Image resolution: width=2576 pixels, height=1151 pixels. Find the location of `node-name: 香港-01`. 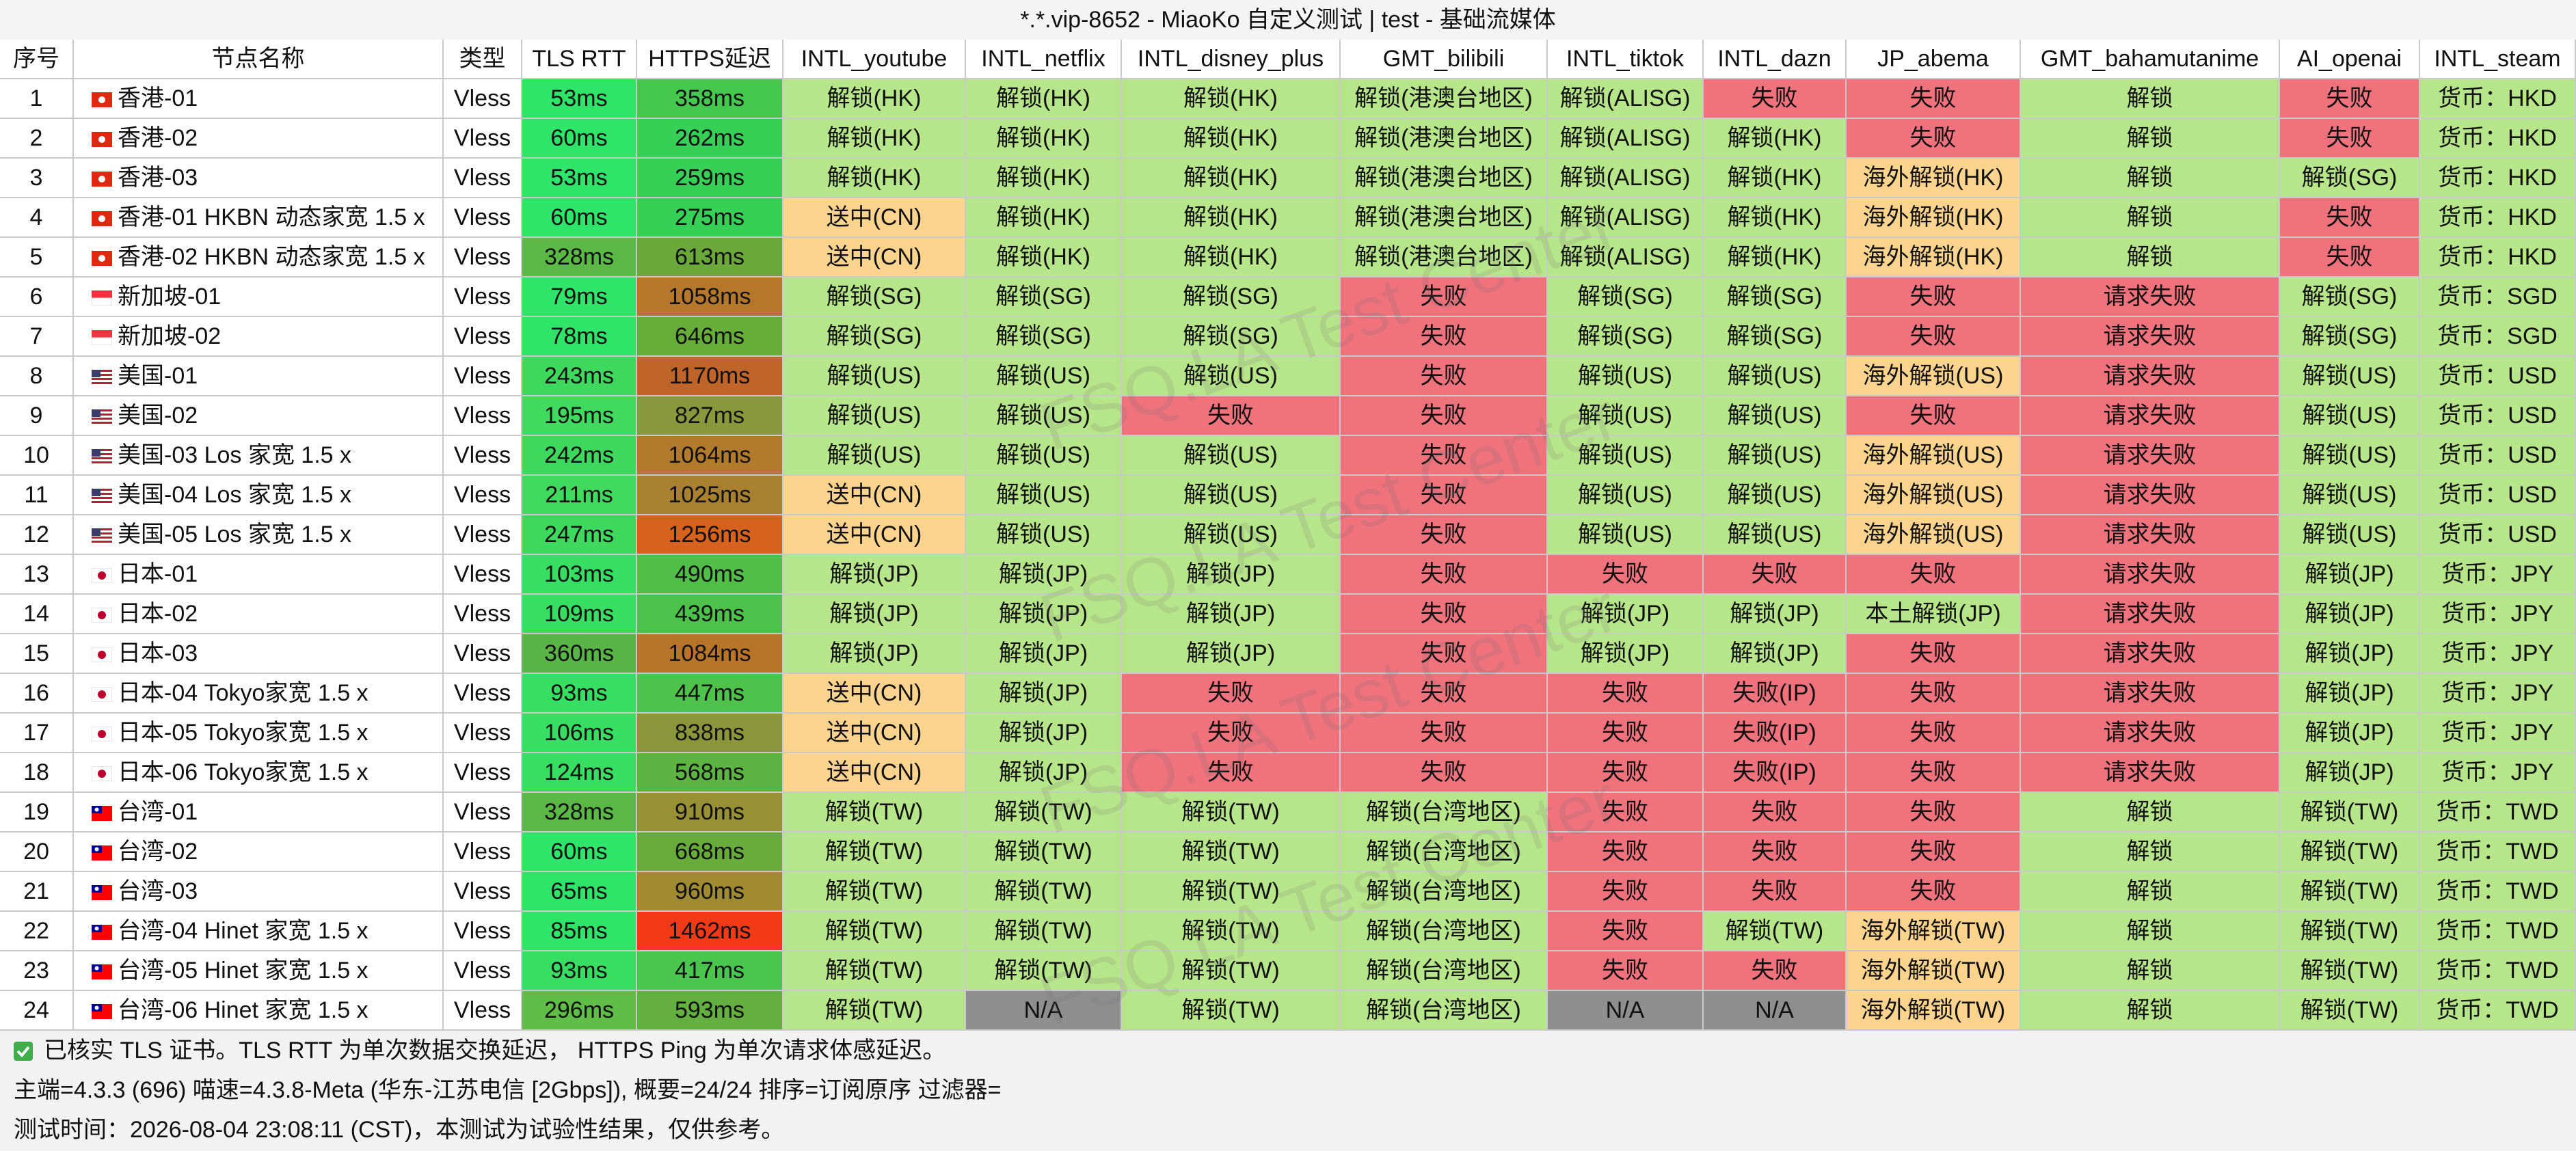

node-name: 香港-01 is located at coordinates (158, 98).